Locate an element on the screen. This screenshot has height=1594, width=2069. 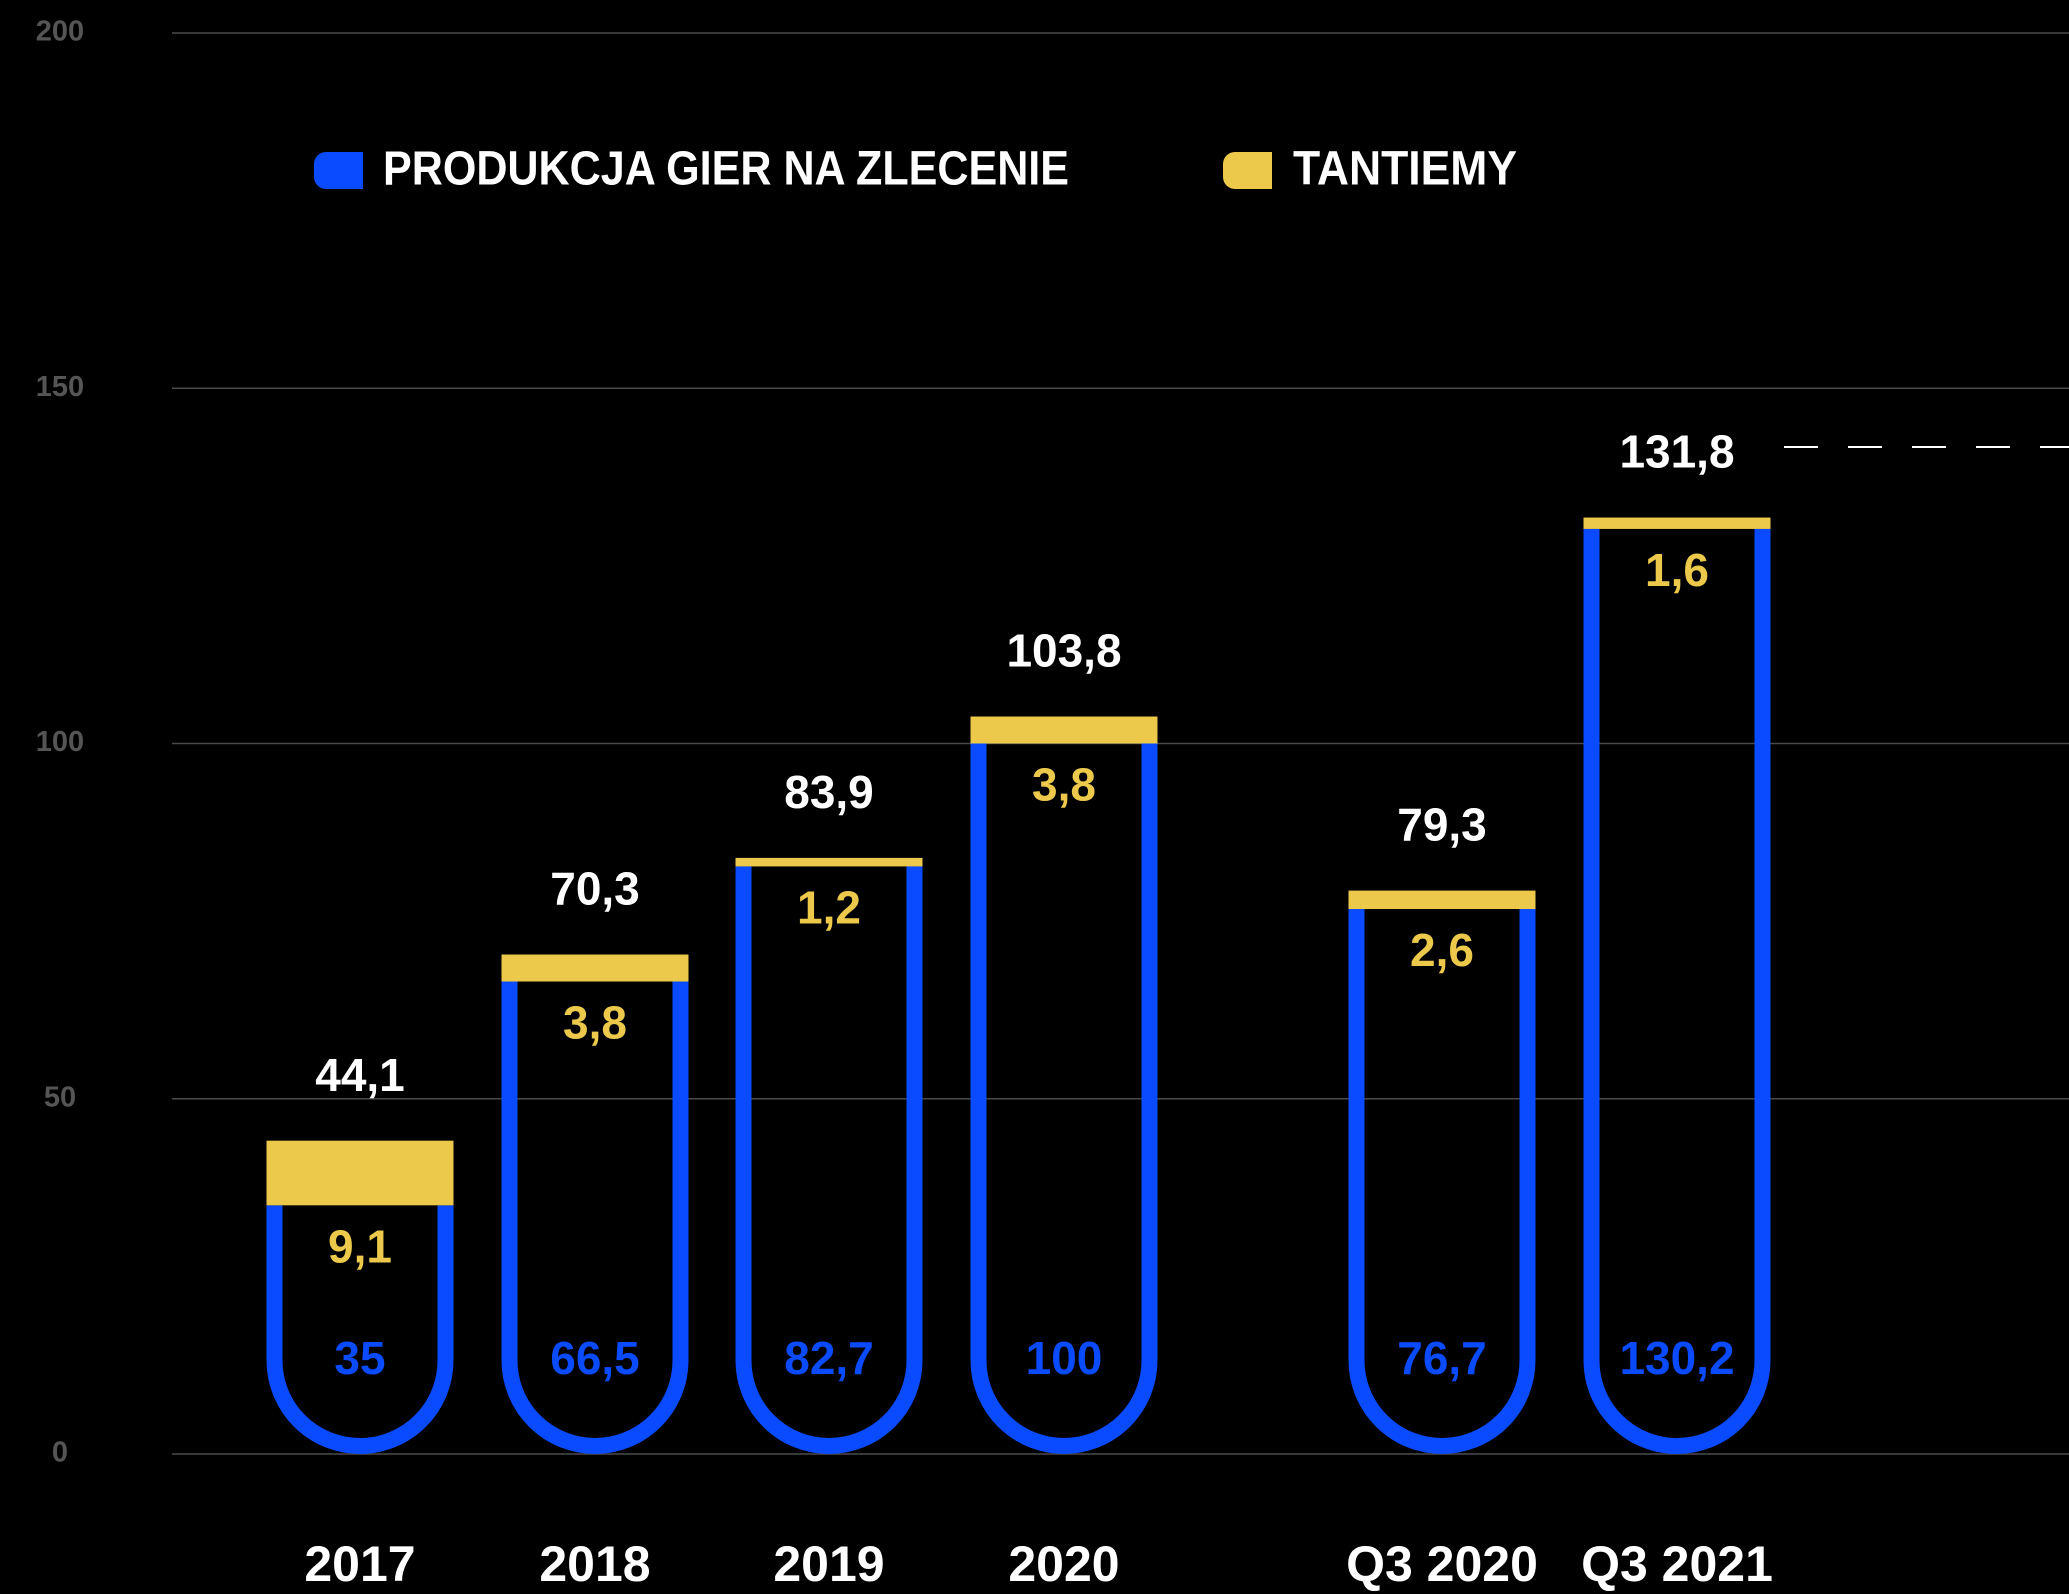
total-label: 79,3 is located at coordinates (1442, 825).